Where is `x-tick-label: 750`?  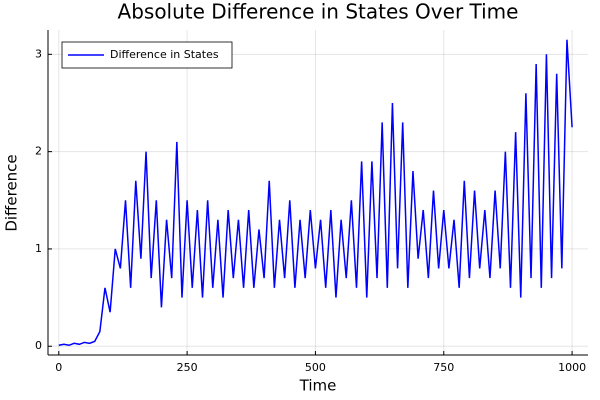
x-tick-label: 750 is located at coordinates (443, 367).